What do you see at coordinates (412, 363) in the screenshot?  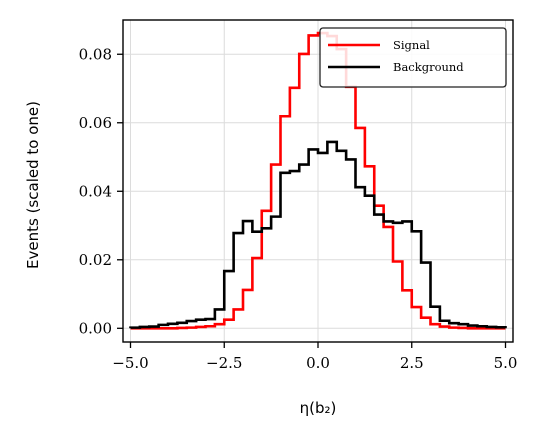 I see `x-tick-label-3: 2.5` at bounding box center [412, 363].